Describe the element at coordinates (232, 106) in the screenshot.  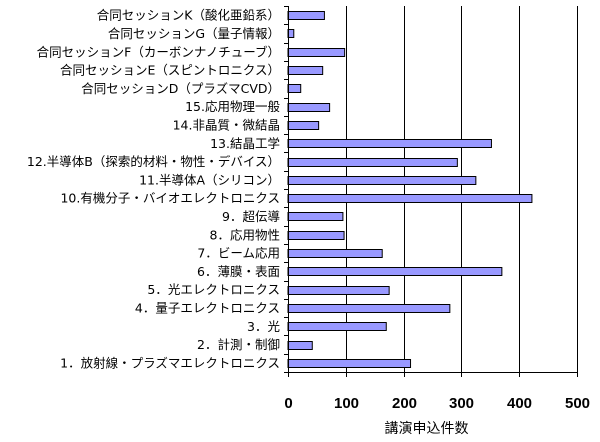
I see `category-label: 15.応用物理一般` at that location.